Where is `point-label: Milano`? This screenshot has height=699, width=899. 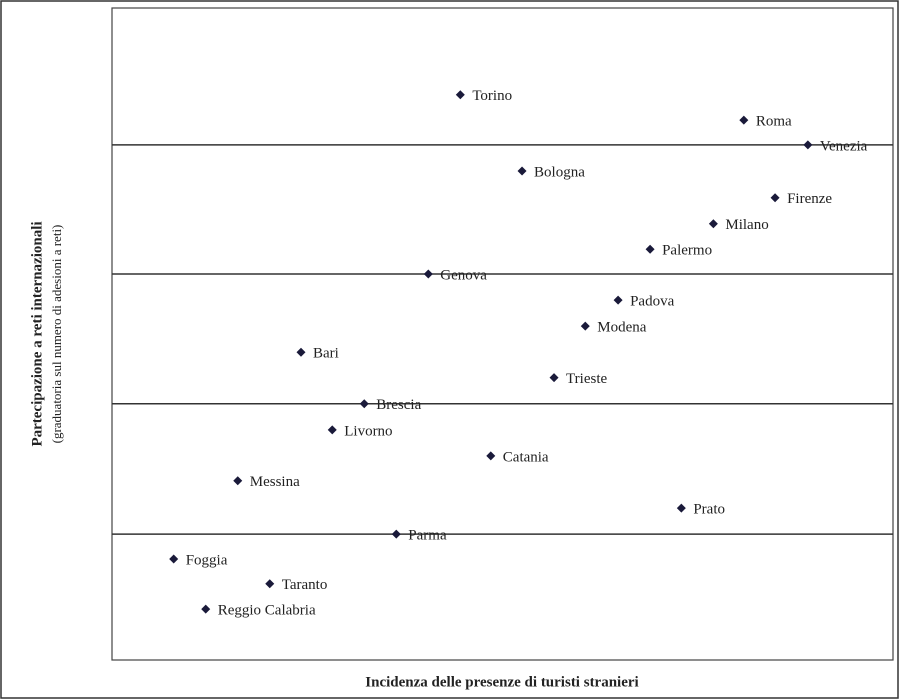 point-label: Milano is located at coordinates (746, 225).